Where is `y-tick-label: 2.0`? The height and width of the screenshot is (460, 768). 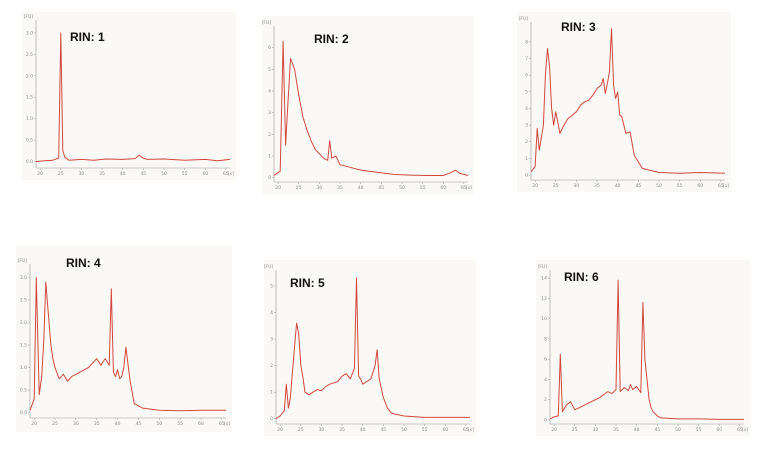 y-tick-label: 2.0 is located at coordinates (29, 76).